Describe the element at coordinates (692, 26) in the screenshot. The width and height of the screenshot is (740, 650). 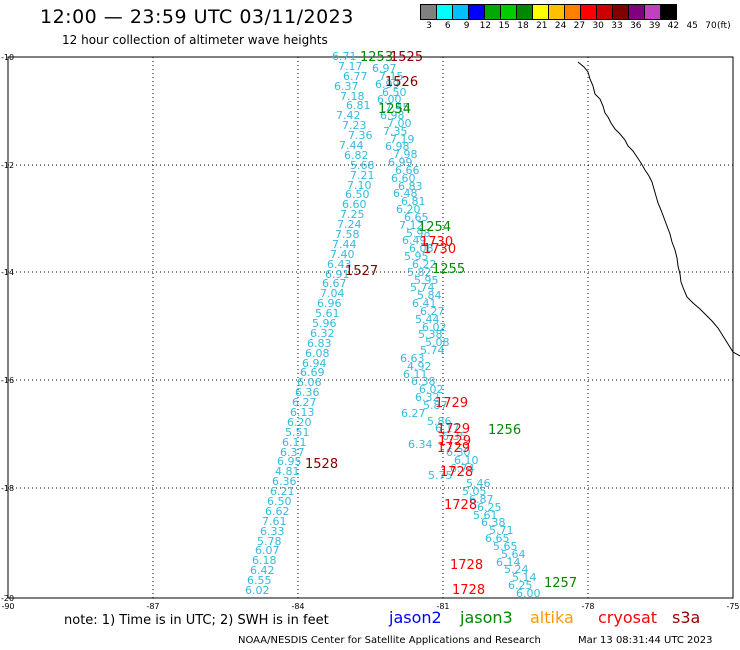
I see `legend-label: 45` at that location.